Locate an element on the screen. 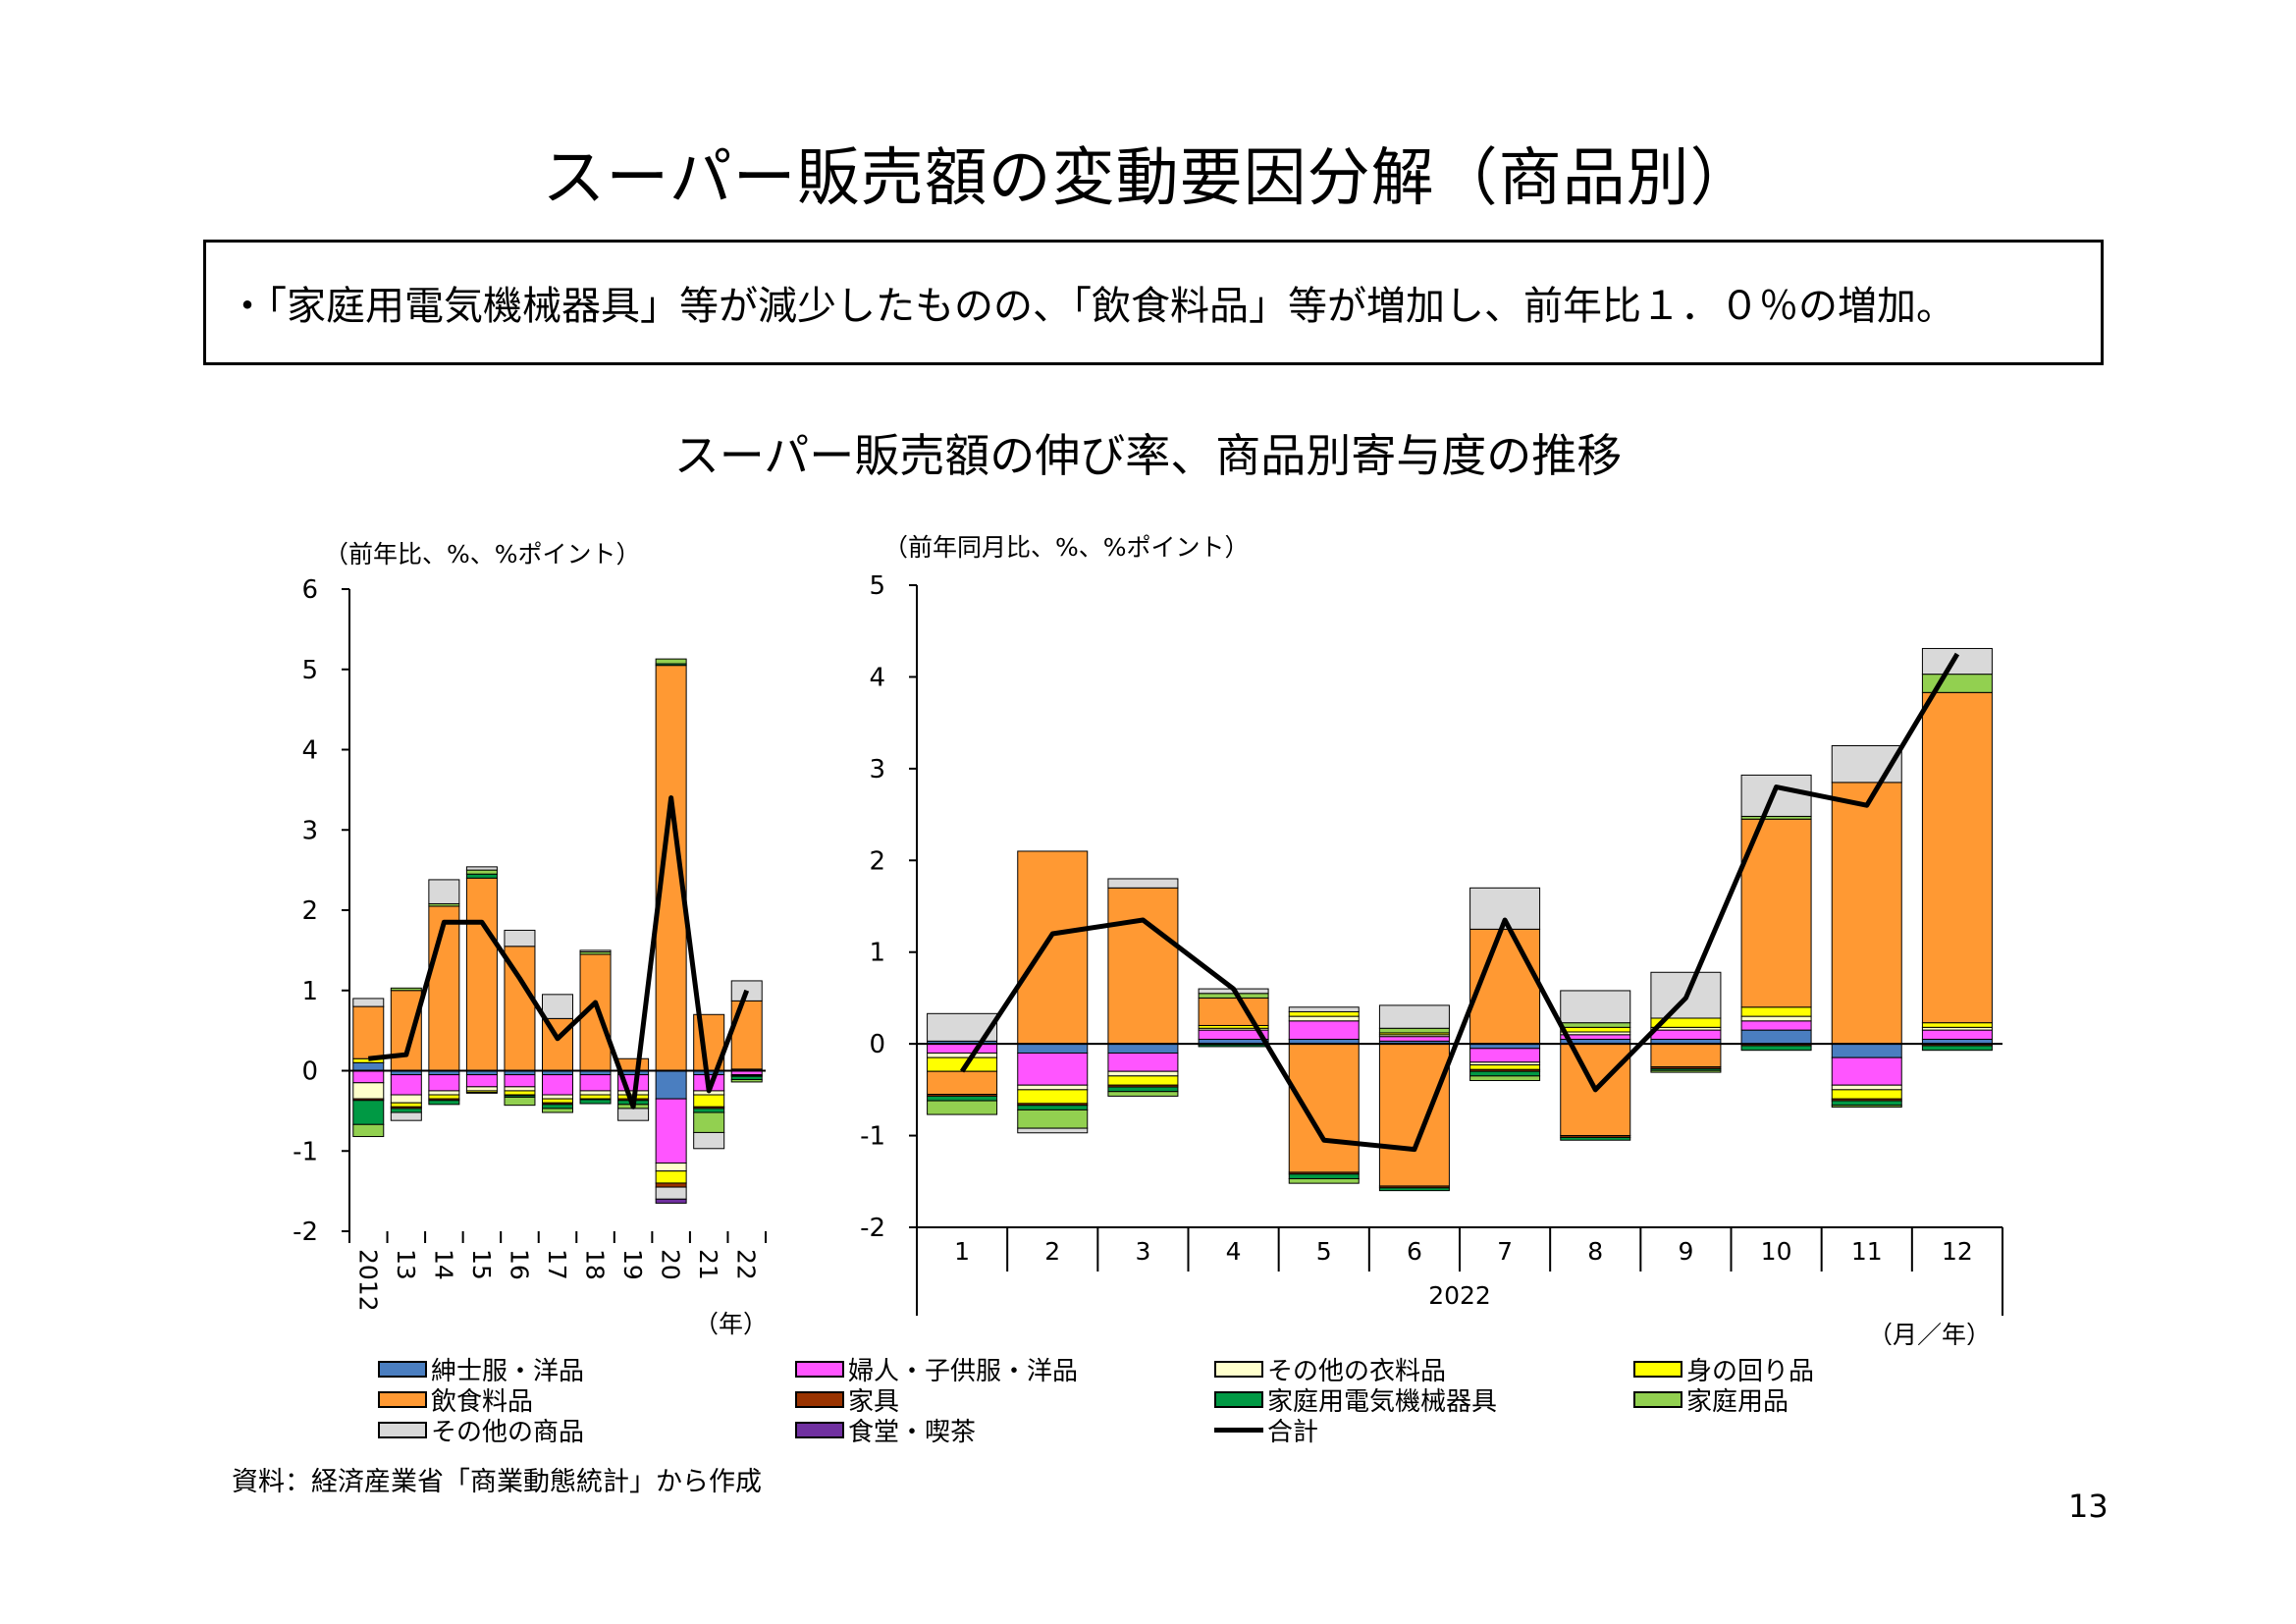 This screenshot has height=1624, width=2296. right-y-tick-label: 2 is located at coordinates (877, 861).